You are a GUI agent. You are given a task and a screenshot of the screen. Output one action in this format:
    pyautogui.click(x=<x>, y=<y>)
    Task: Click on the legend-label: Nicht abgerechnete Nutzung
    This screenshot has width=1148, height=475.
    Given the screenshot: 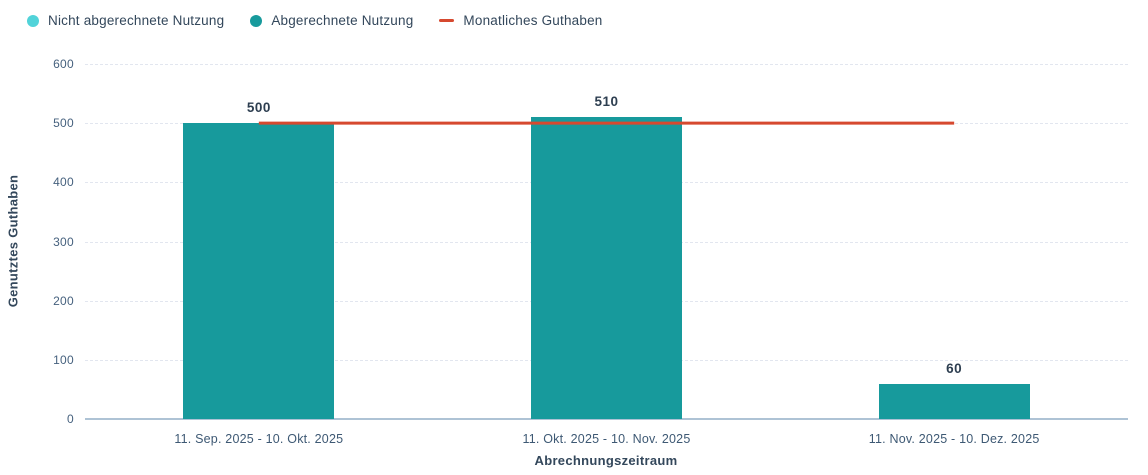 What is the action you would take?
    pyautogui.click(x=136, y=20)
    